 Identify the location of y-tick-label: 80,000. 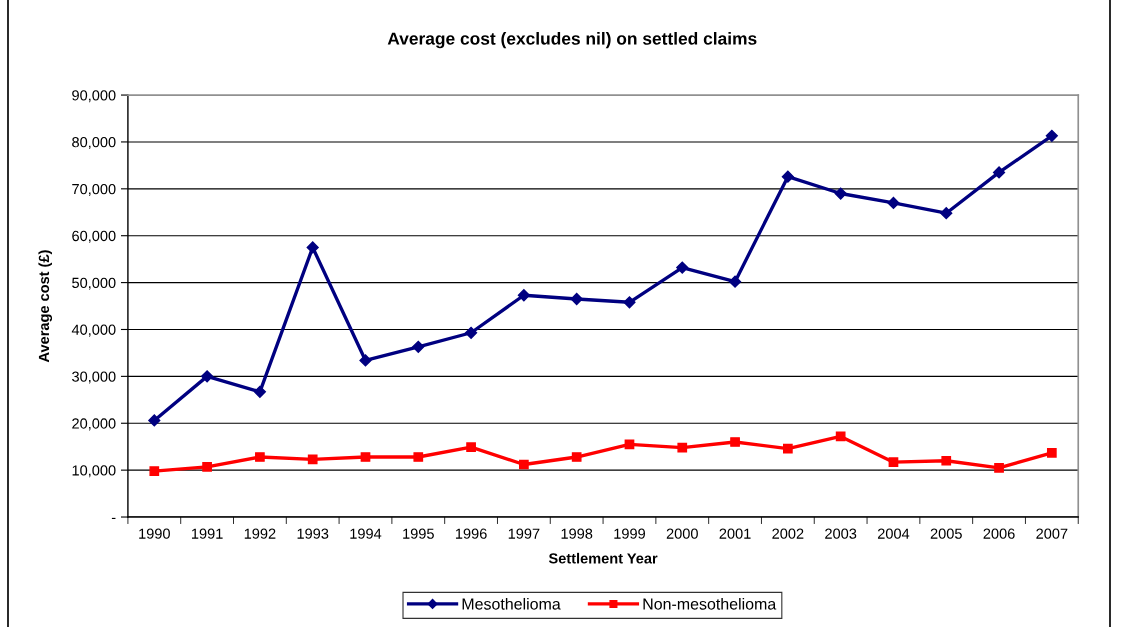
(94, 143).